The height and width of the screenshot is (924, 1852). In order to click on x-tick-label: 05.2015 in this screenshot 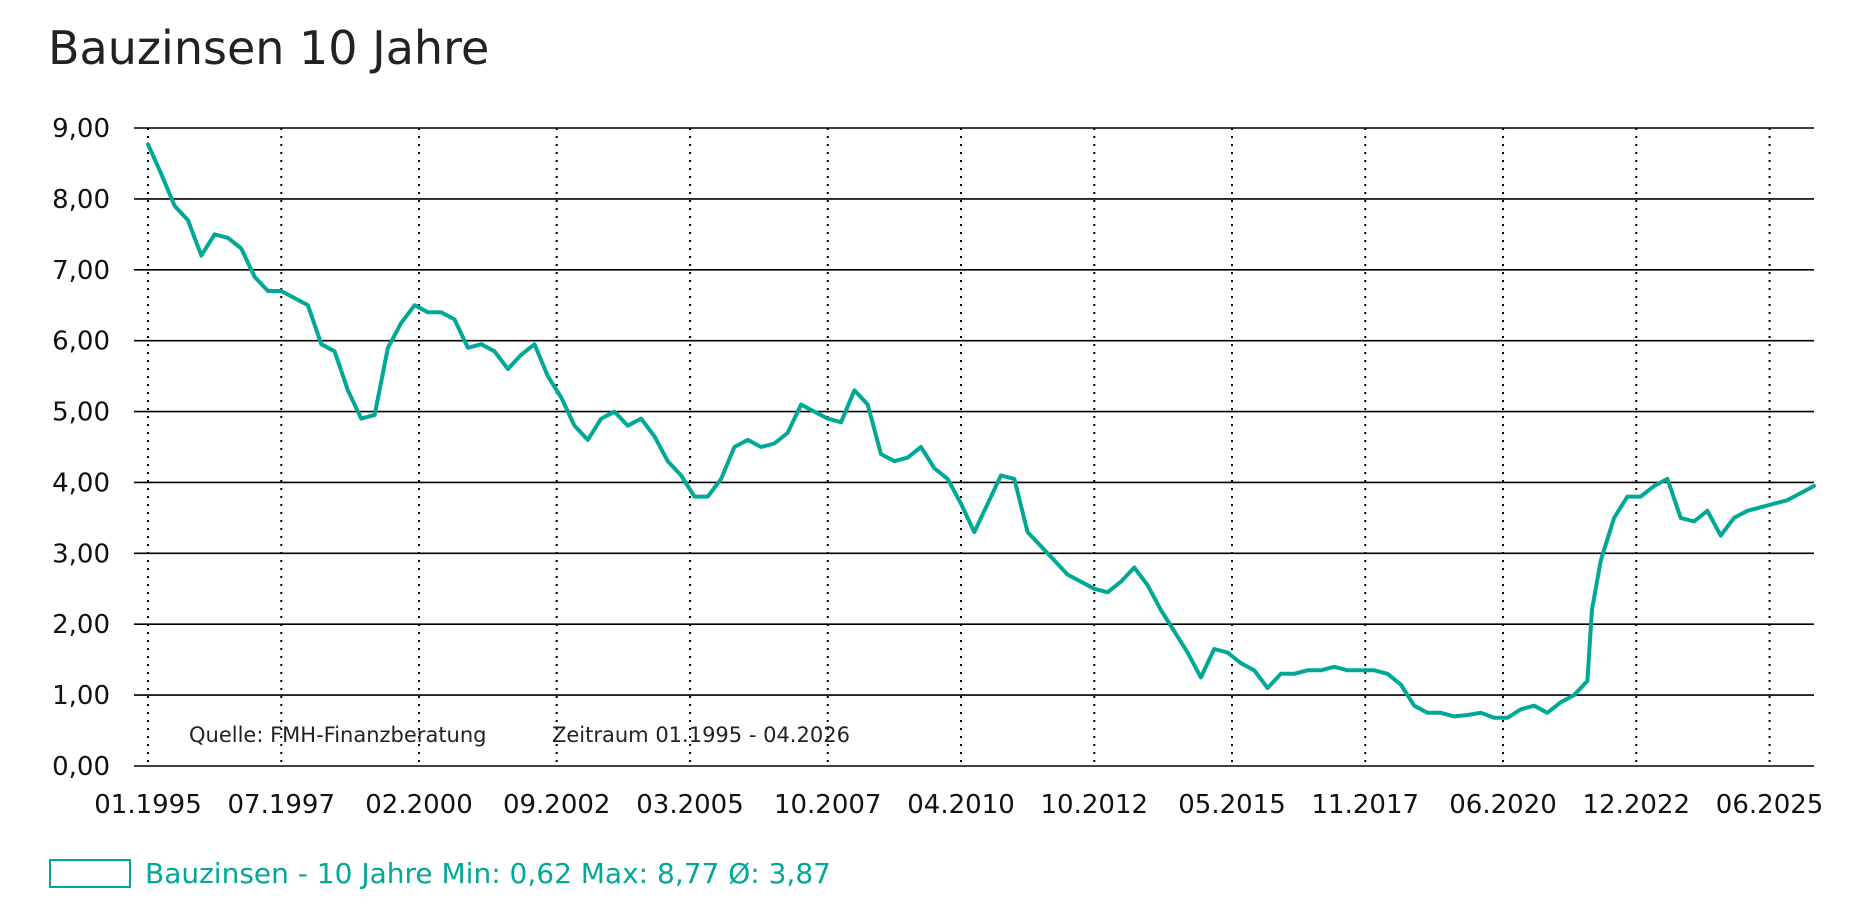, I will do `click(1232, 805)`.